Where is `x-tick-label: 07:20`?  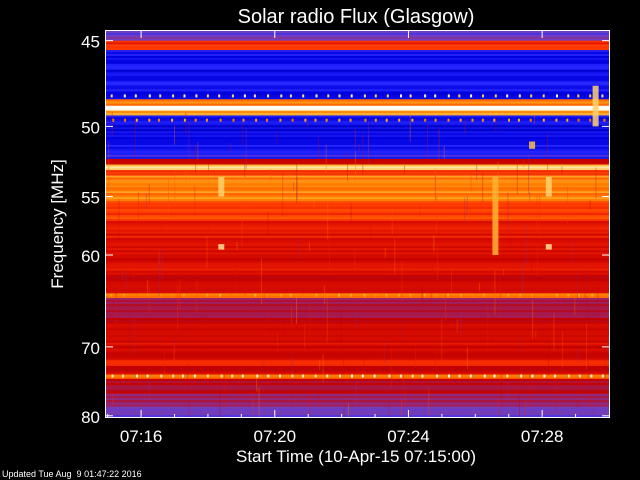 x-tick-label: 07:20 is located at coordinates (275, 436).